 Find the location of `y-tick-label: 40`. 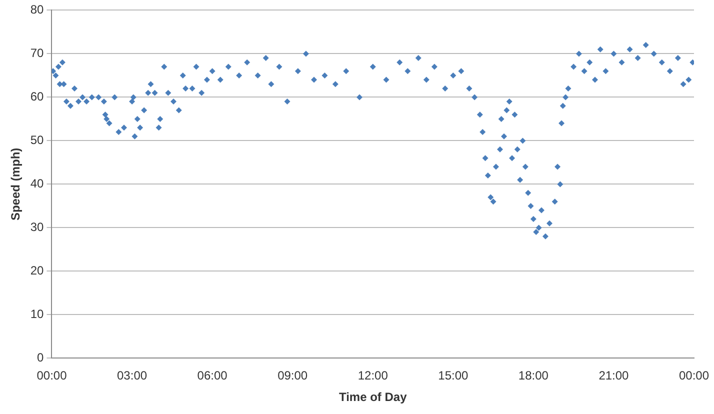

y-tick-label: 40 is located at coordinates (37, 183).